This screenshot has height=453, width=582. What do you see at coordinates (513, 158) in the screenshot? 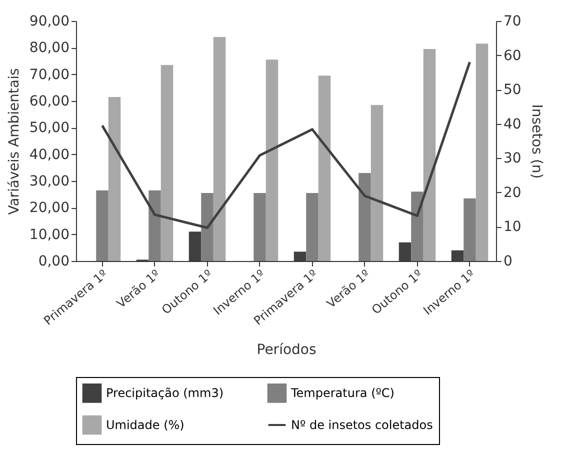
I see `y2-tick-label: 30` at bounding box center [513, 158].